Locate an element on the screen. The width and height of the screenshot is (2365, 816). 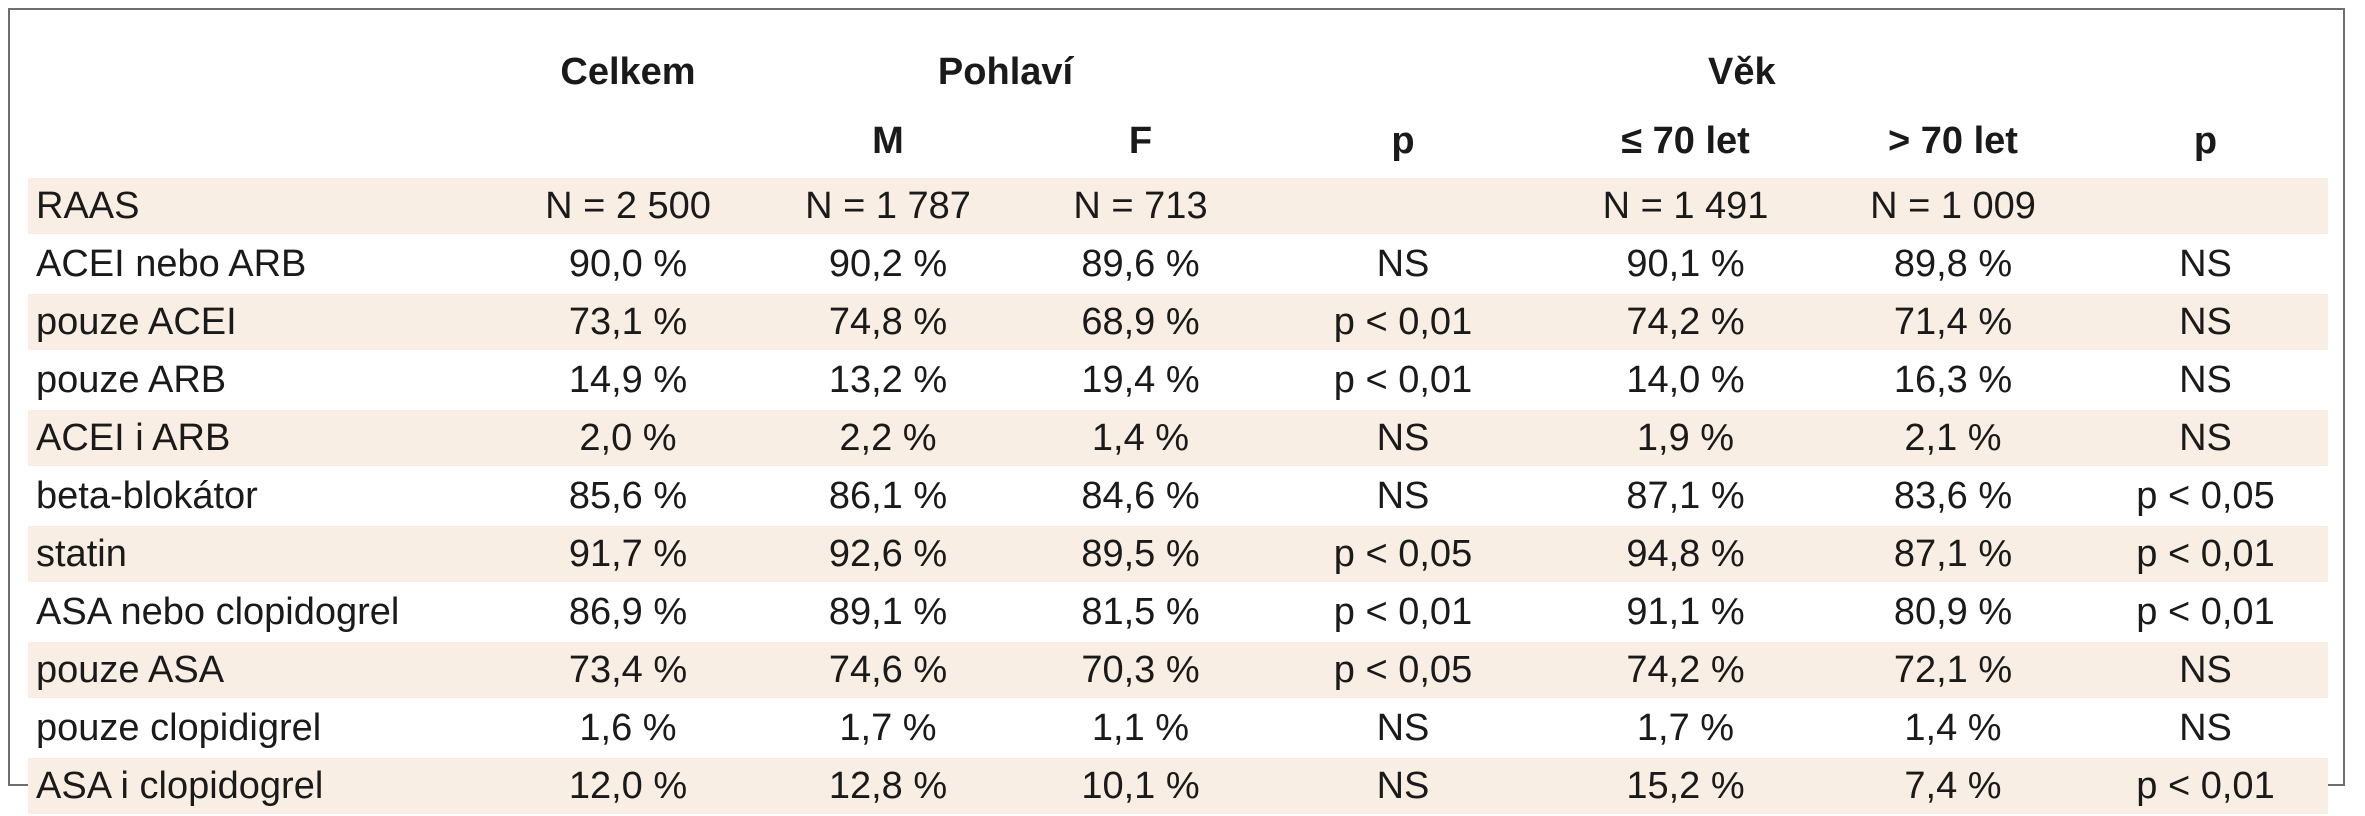
cell-gt70: N = 1 009 is located at coordinates (1953, 206).